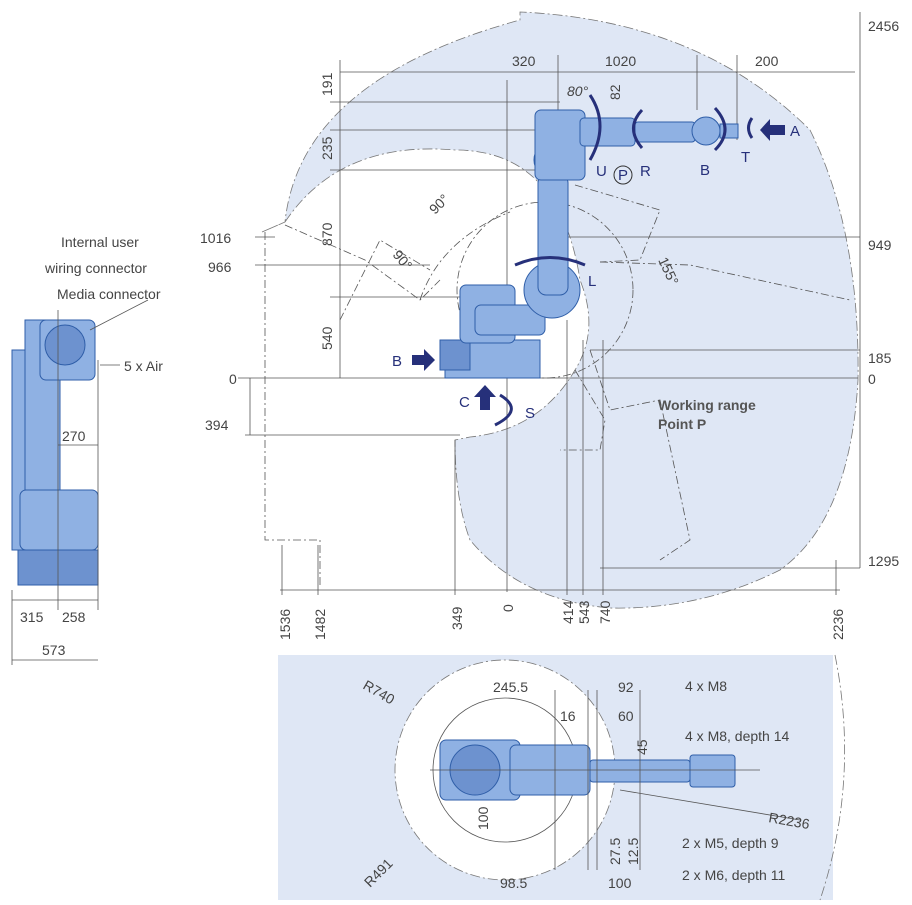 This screenshot has height=905, width=912. What do you see at coordinates (74, 617) in the screenshot?
I see `side-dim-258: 258` at bounding box center [74, 617].